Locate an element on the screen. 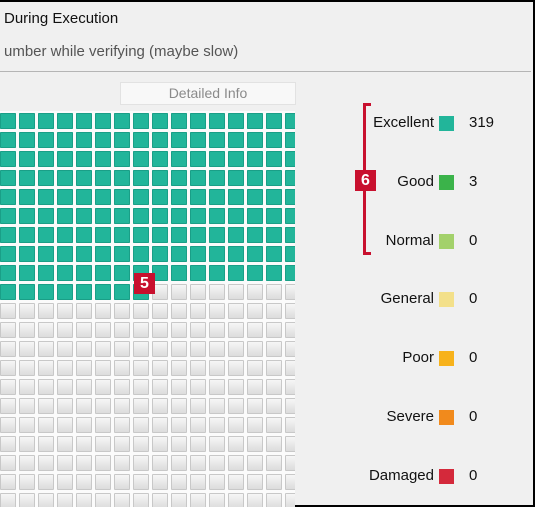 This screenshot has width=535, height=507. legend-row-damaged: Damaged 0 is located at coordinates (420, 476).